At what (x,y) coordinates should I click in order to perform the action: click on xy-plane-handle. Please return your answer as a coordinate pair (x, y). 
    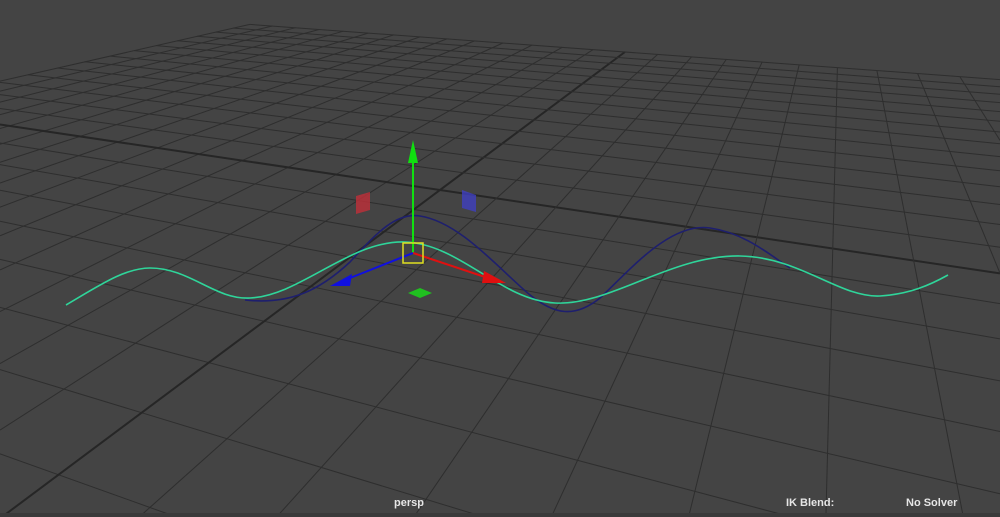
    Looking at the image, I should click on (469, 201).